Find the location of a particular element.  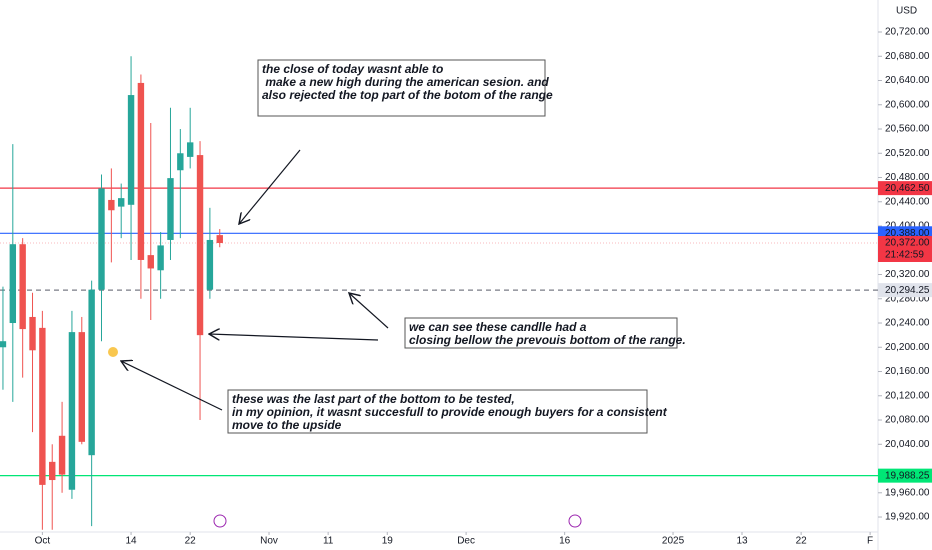

y-tick-label: 20,640.00 is located at coordinates (907, 80).